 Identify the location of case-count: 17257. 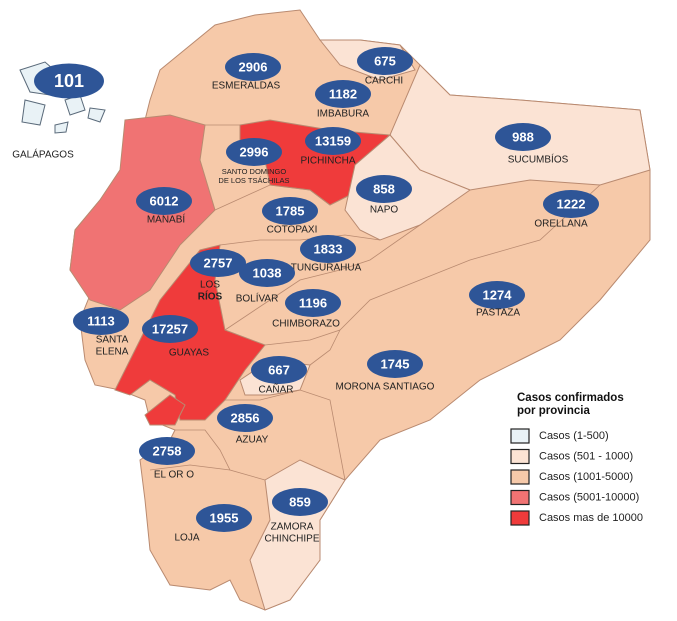
(170, 328).